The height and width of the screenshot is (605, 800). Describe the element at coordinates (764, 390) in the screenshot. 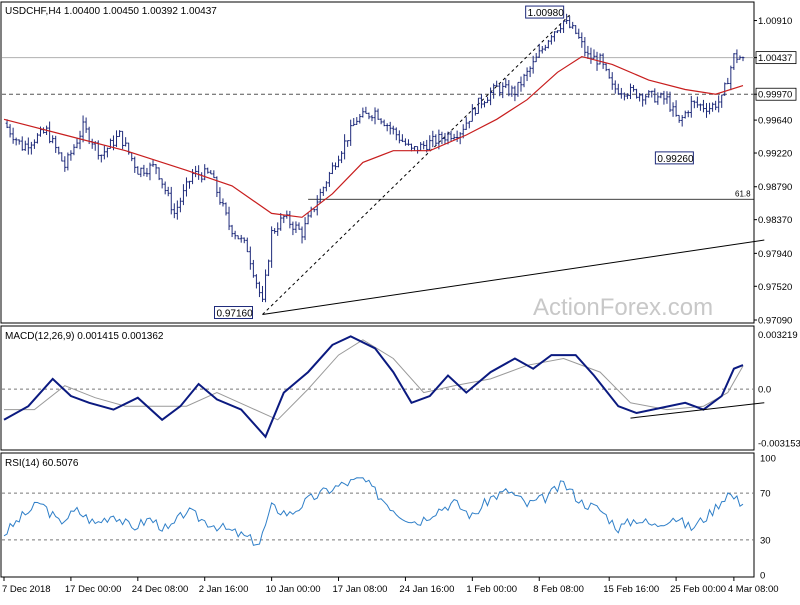

I see `macd-axis-label: 0.0` at that location.